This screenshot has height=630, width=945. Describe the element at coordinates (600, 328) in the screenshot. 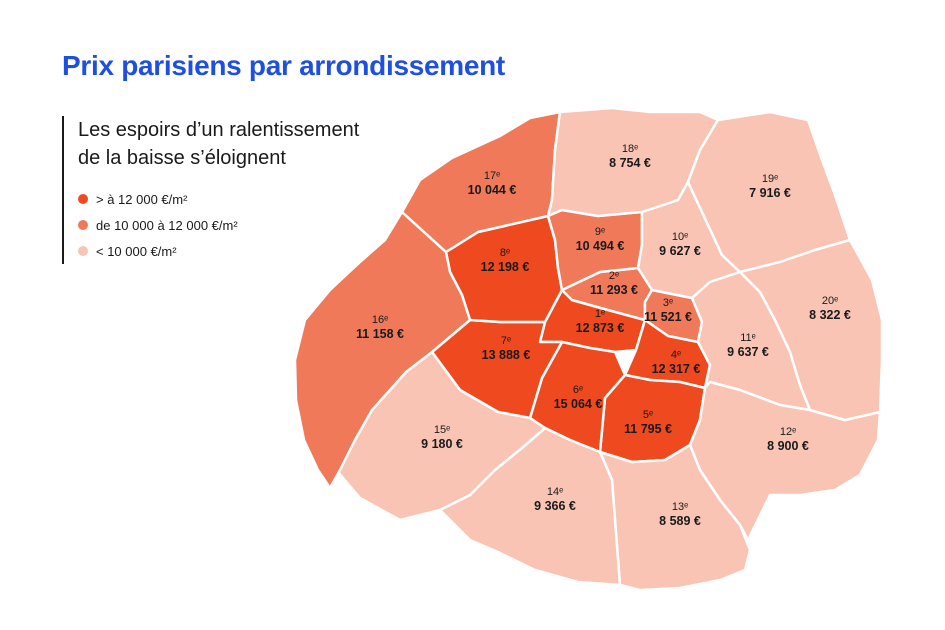

I see `district-price-1: 12 873 €` at that location.